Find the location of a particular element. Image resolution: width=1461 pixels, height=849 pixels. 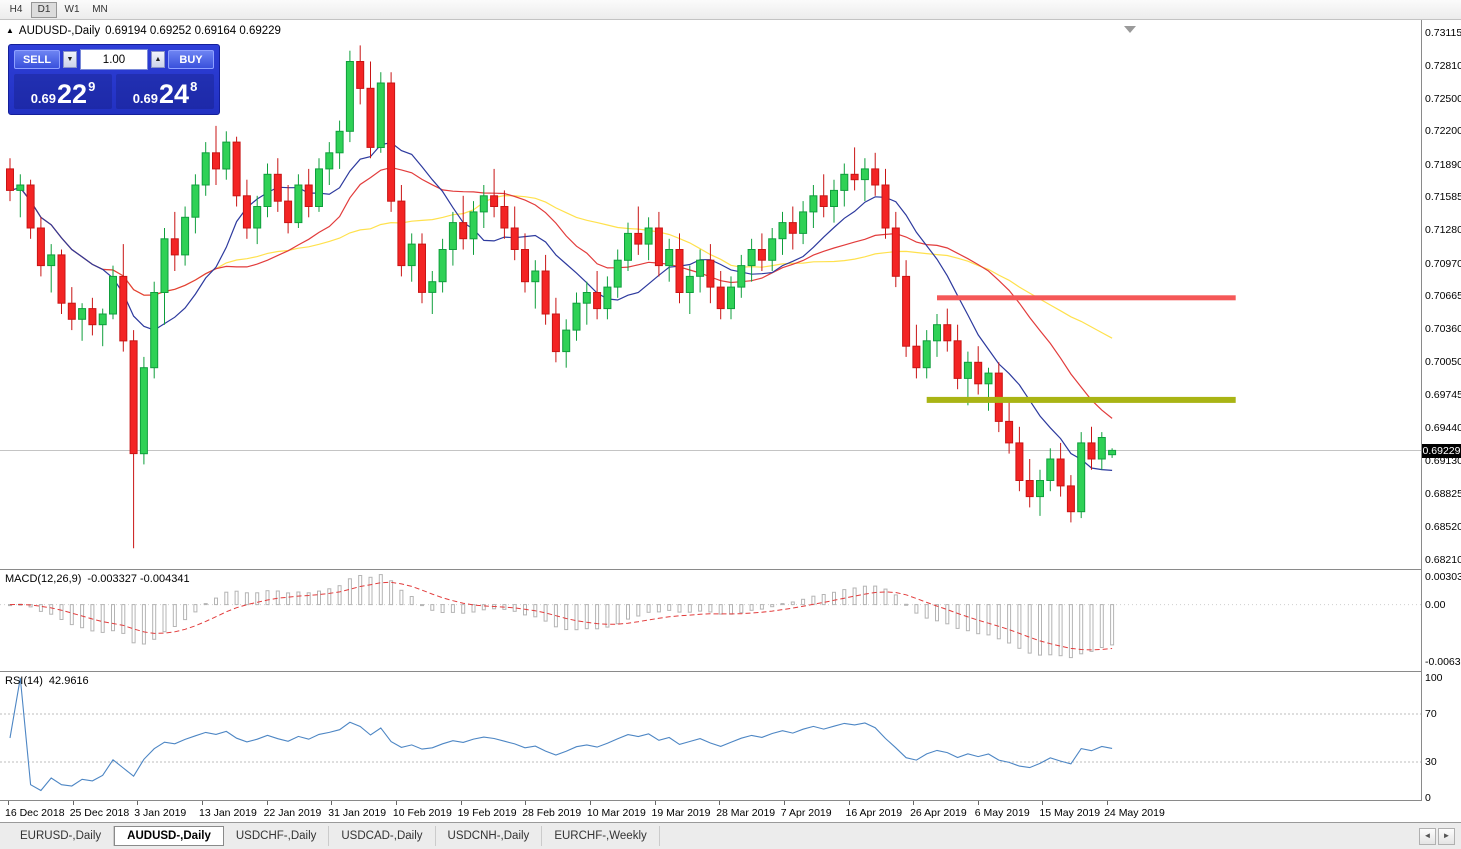

tab-eurusd-daily: EURUSD-,Daily is located at coordinates (61, 836).